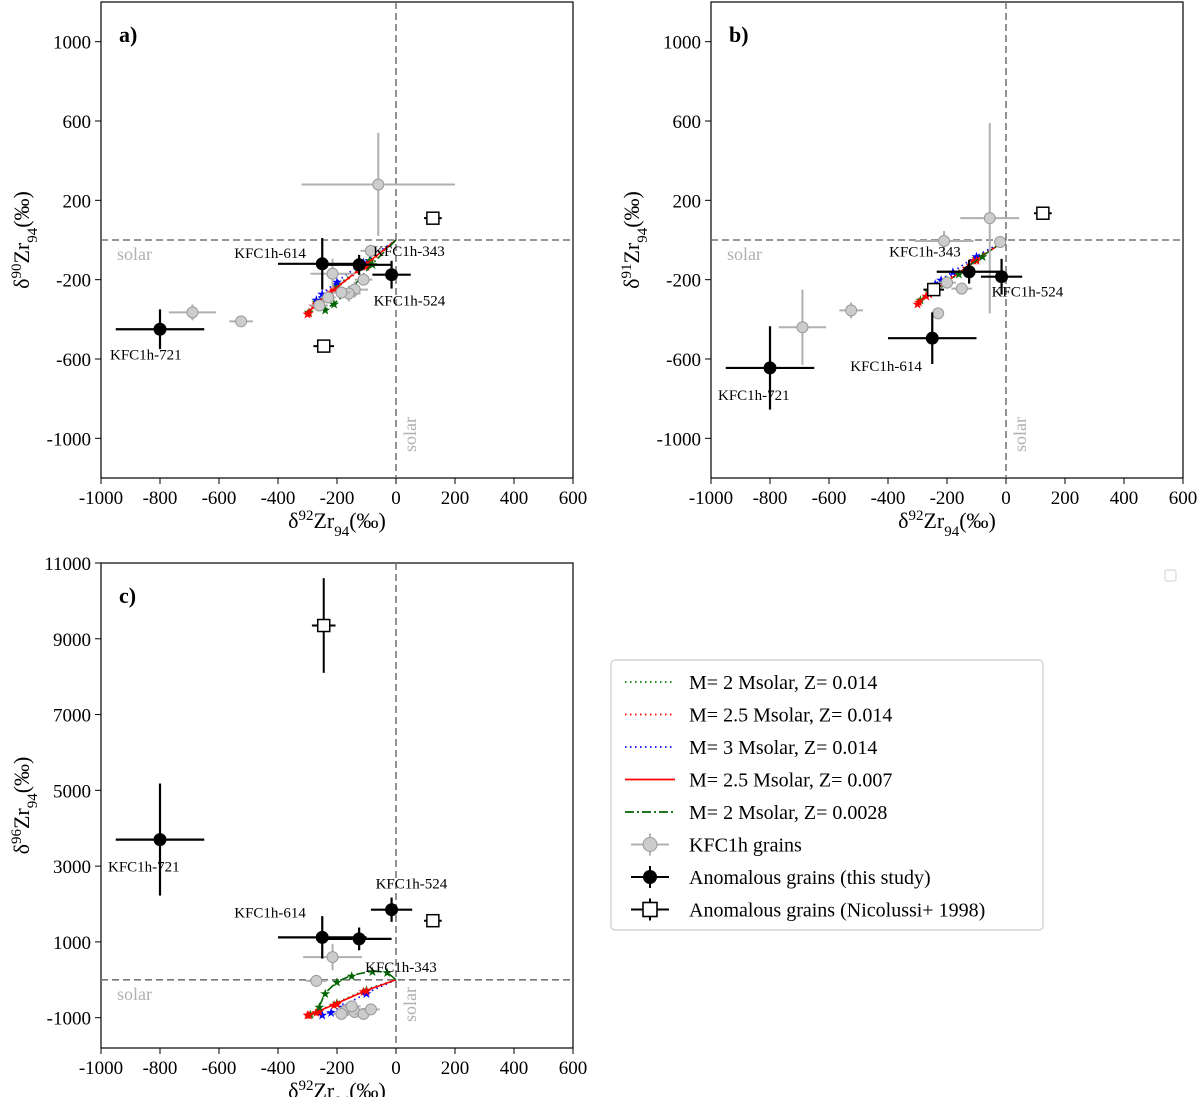 Image resolution: width=1200 pixels, height=1102 pixels. I want to click on y-tick-label: 200, so click(687, 201).